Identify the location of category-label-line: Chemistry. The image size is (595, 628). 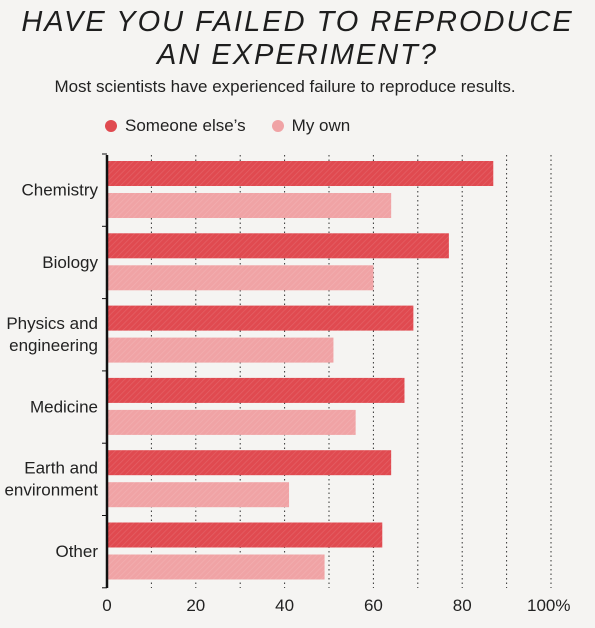
(59, 190).